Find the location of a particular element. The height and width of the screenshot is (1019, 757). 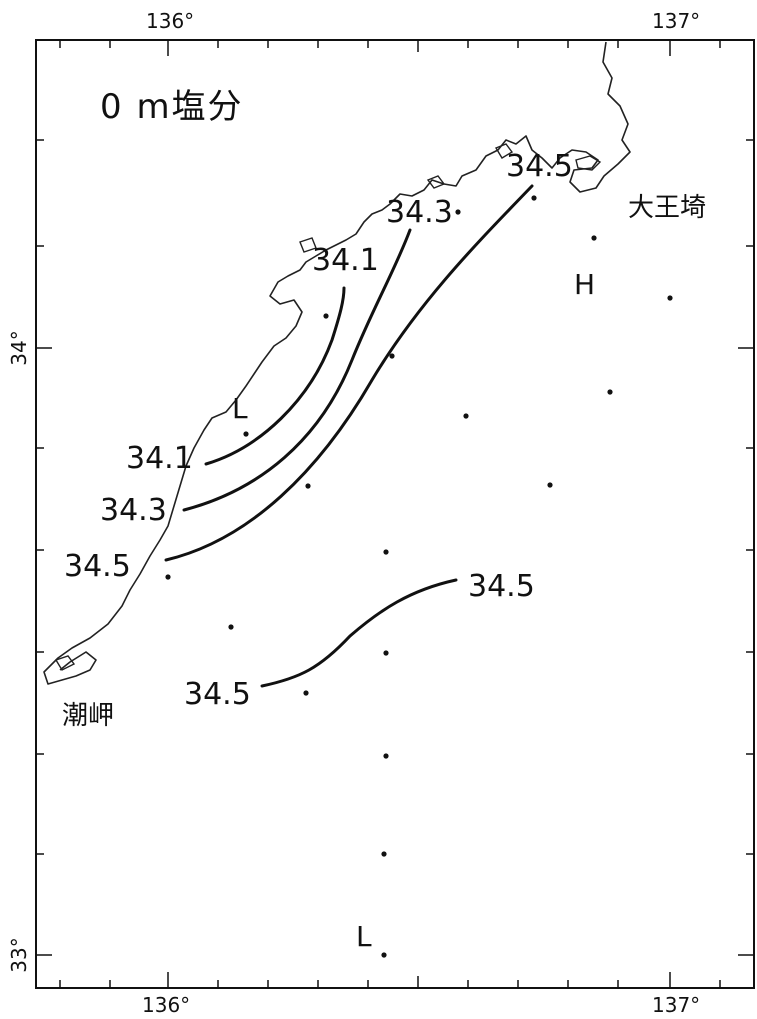

bottom-tick-marks is located at coordinates (390, 980).